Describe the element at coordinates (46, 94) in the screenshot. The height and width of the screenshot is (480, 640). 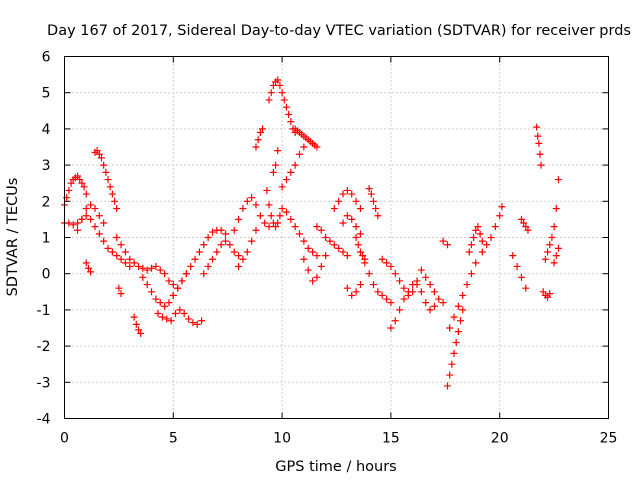
I see `y-tick-label: 5` at that location.